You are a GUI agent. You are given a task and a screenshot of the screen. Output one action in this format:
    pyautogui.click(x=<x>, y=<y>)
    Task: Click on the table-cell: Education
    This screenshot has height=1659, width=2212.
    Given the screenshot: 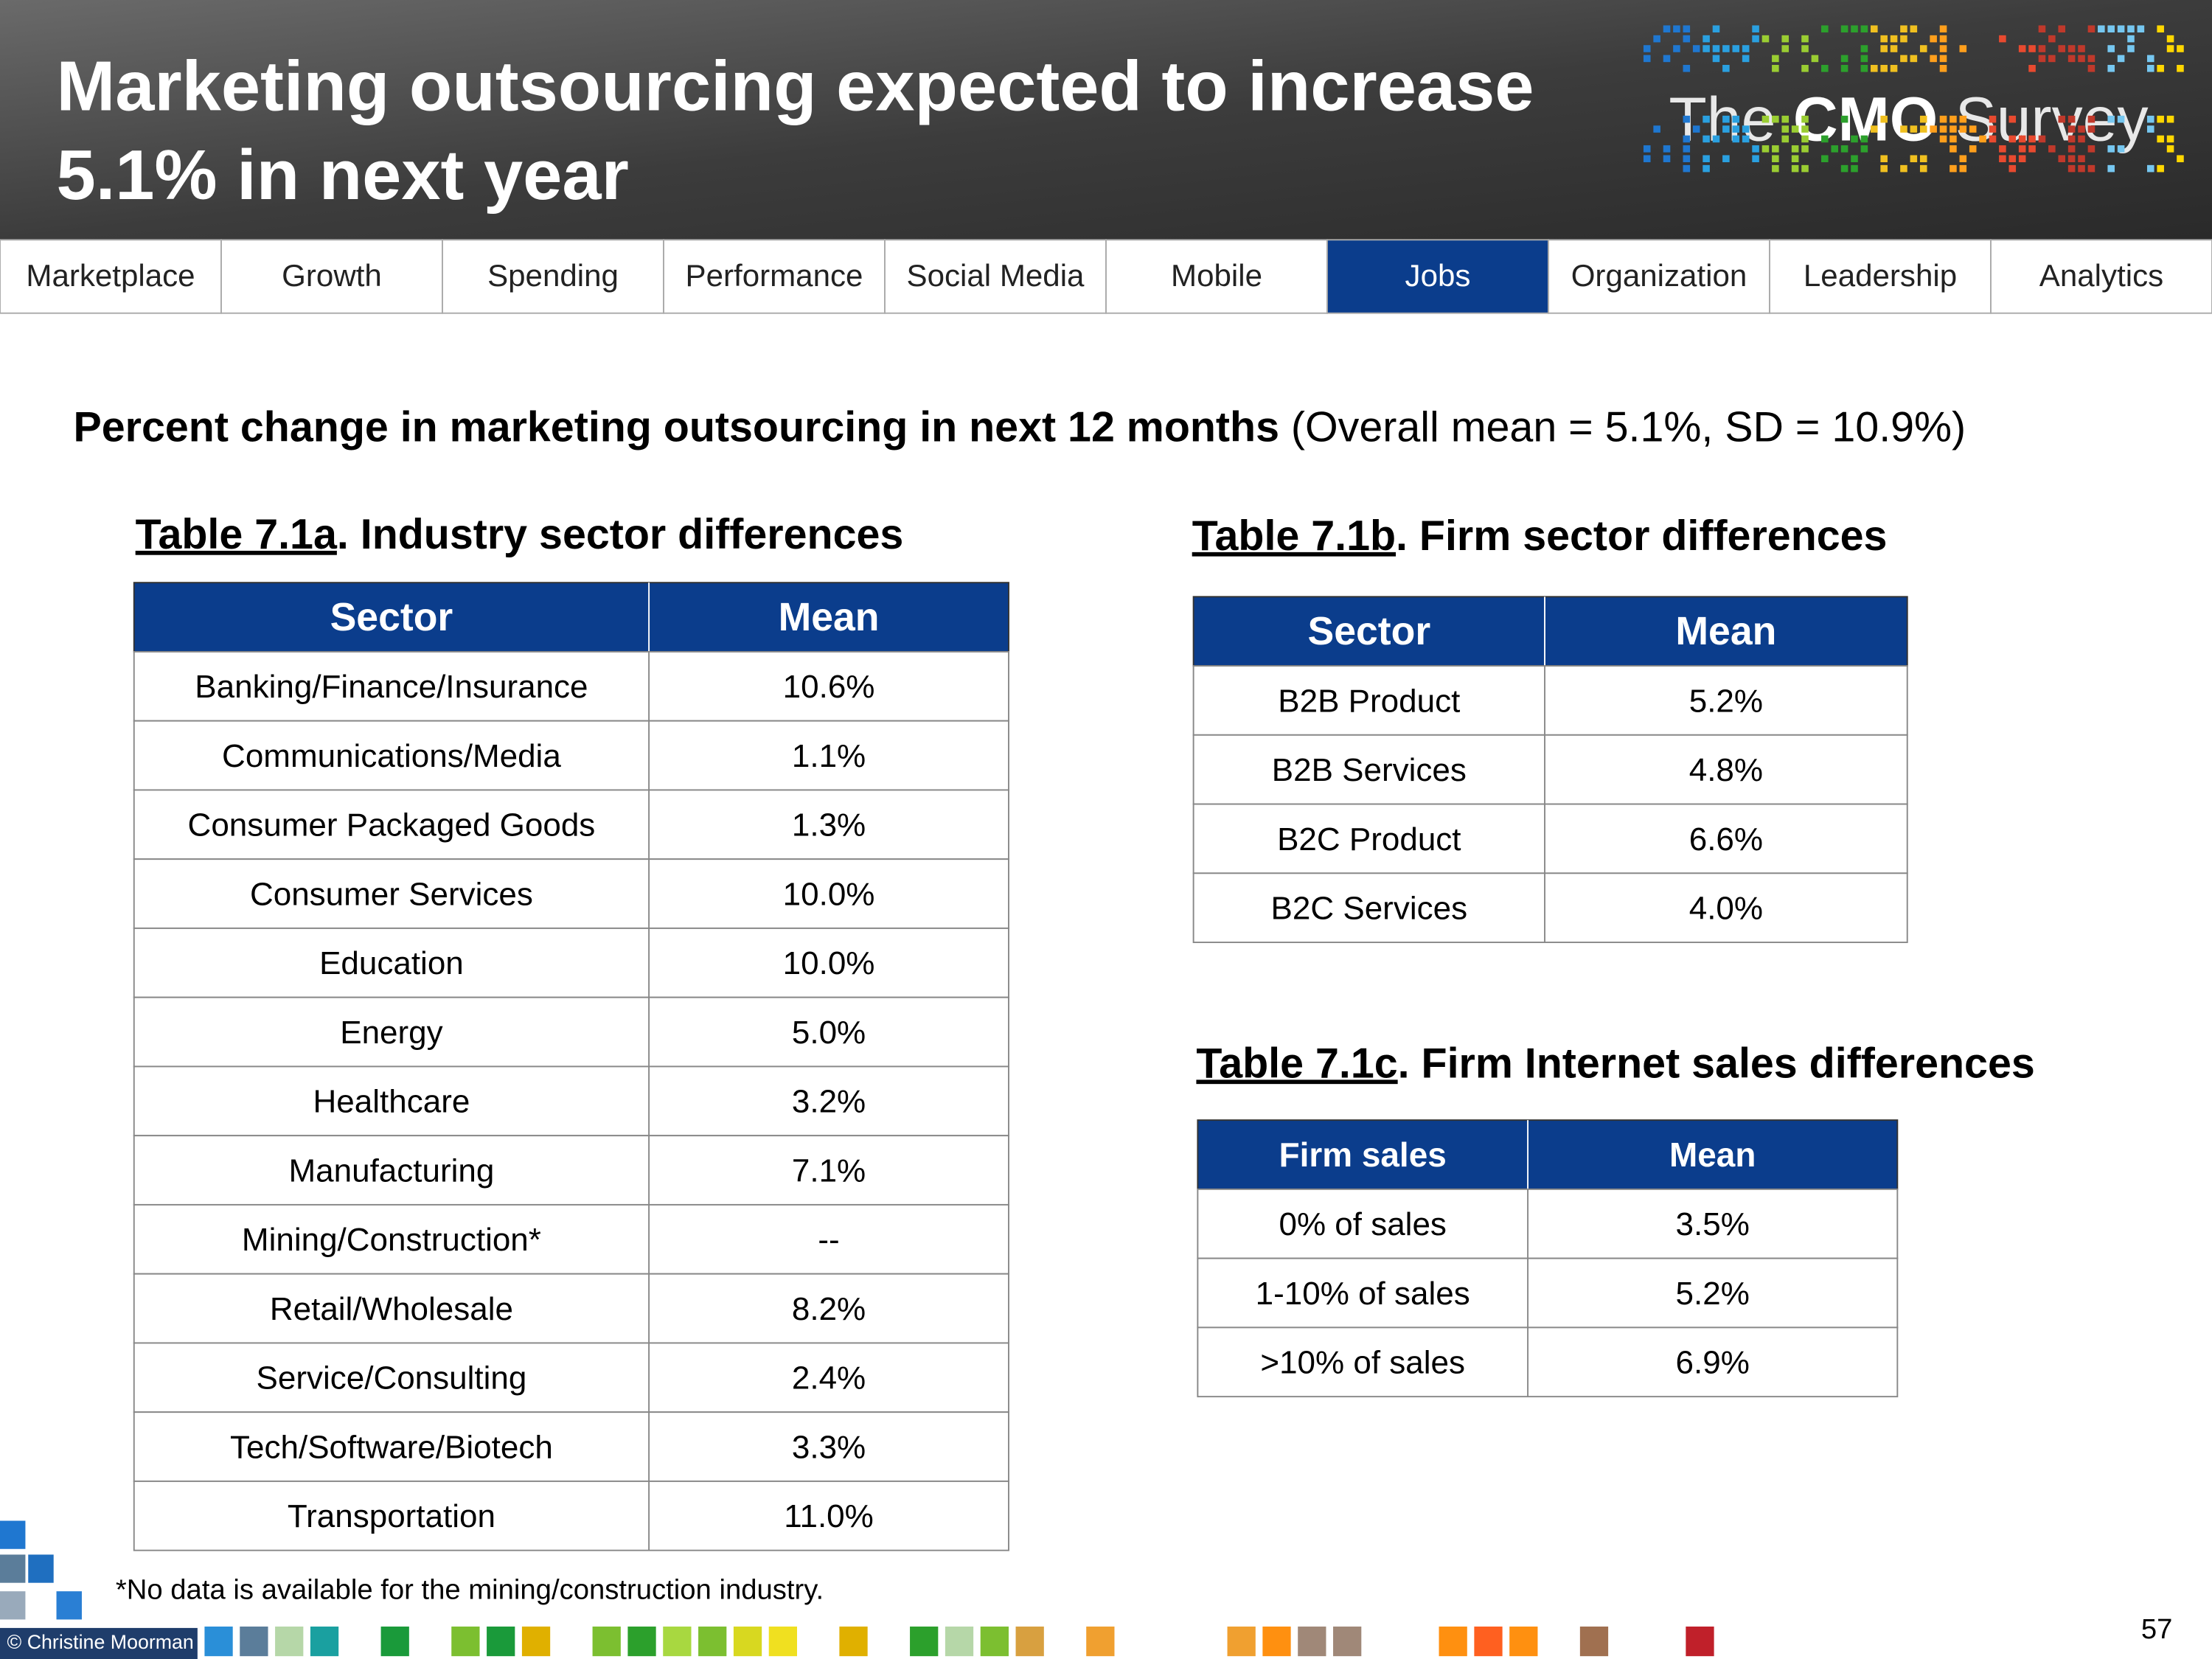 What is the action you would take?
    pyautogui.click(x=391, y=963)
    